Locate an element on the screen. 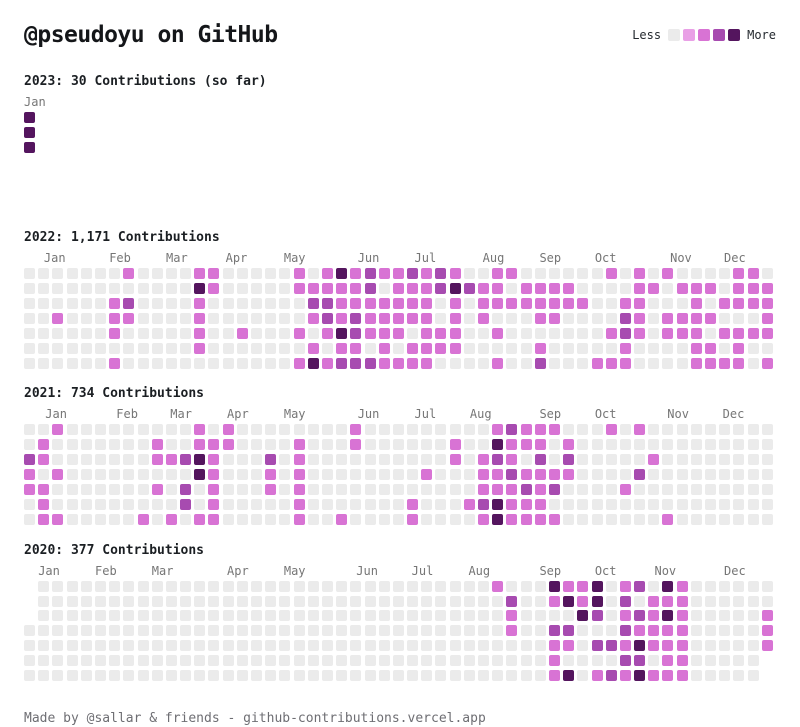  month-label: Jan is located at coordinates (35, 102).